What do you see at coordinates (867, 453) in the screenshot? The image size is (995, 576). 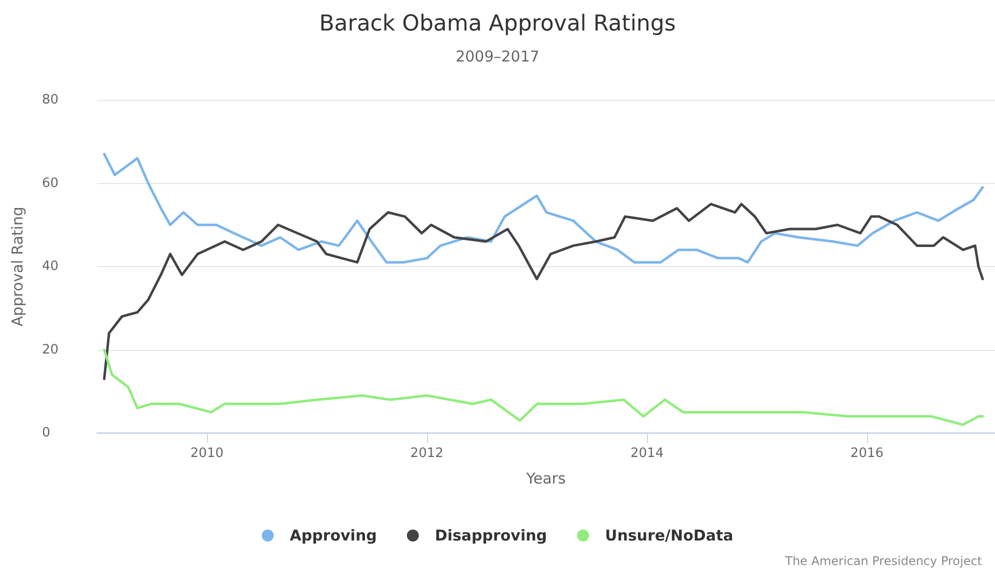 I see `x-tick-label: 2016` at bounding box center [867, 453].